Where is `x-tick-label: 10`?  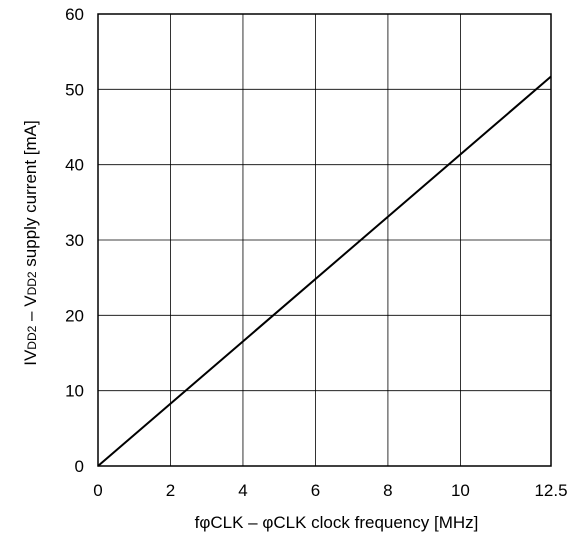
x-tick-label: 10 is located at coordinates (460, 490).